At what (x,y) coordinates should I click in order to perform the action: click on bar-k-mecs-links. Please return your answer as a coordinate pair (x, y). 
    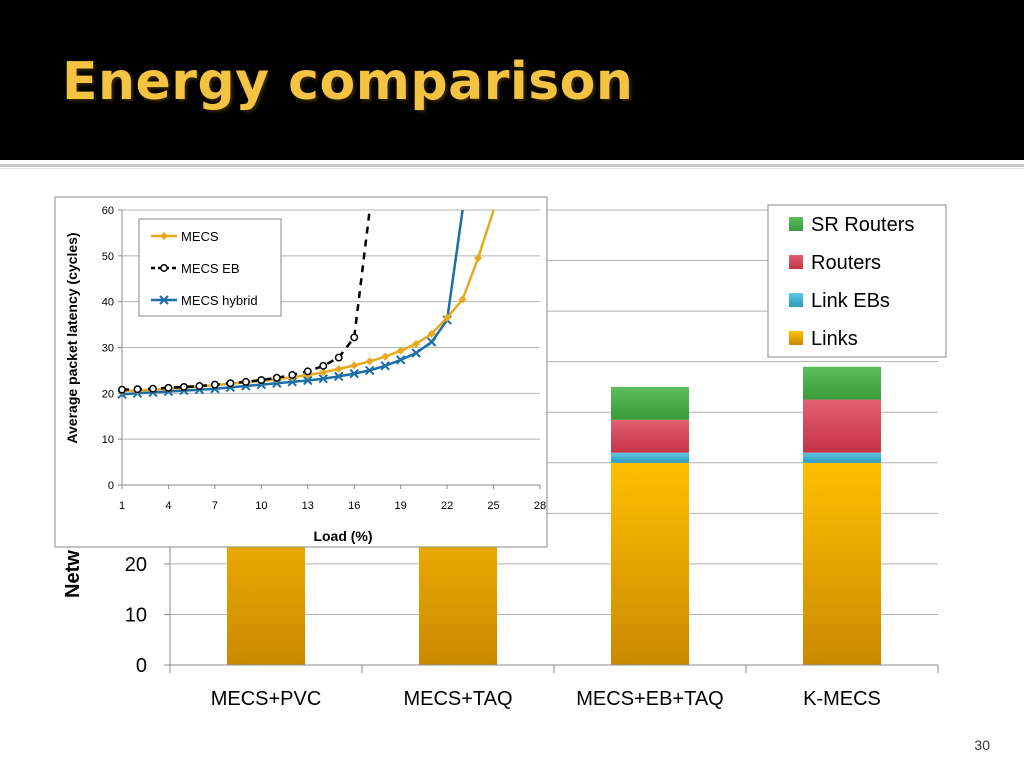
    Looking at the image, I should click on (842, 563).